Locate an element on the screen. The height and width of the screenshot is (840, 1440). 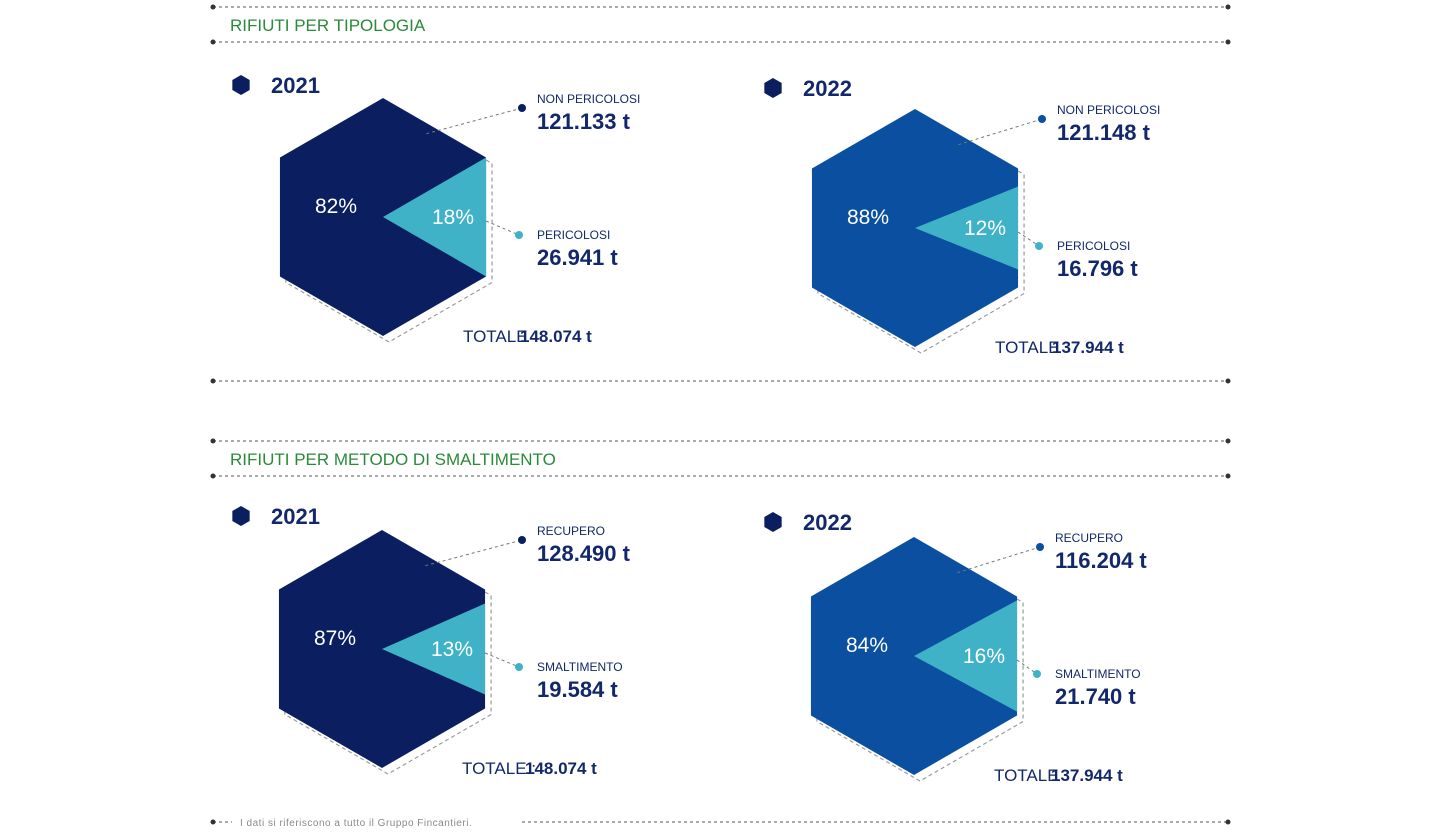
total-label: TOTALE : is located at coordinates (499, 768).